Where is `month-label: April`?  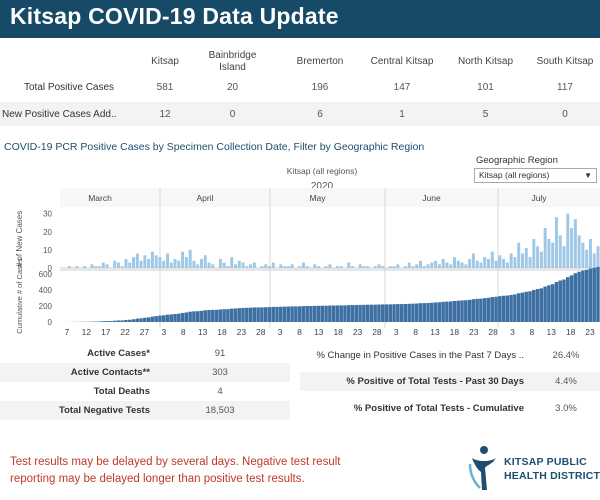 month-label: April is located at coordinates (204, 198).